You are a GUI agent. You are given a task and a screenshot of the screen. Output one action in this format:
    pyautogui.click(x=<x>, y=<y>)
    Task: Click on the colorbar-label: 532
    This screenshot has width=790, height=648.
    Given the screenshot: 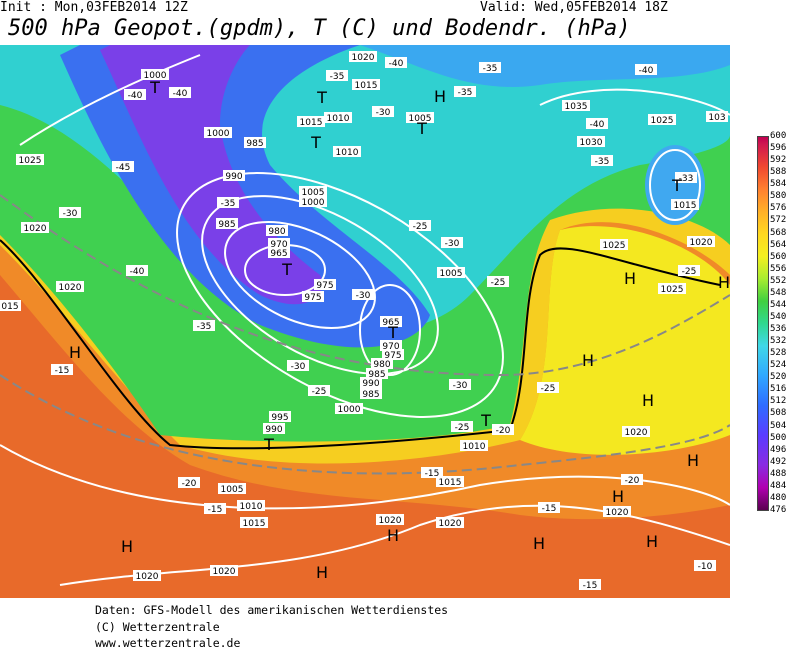 What is the action you would take?
    pyautogui.click(x=778, y=341)
    